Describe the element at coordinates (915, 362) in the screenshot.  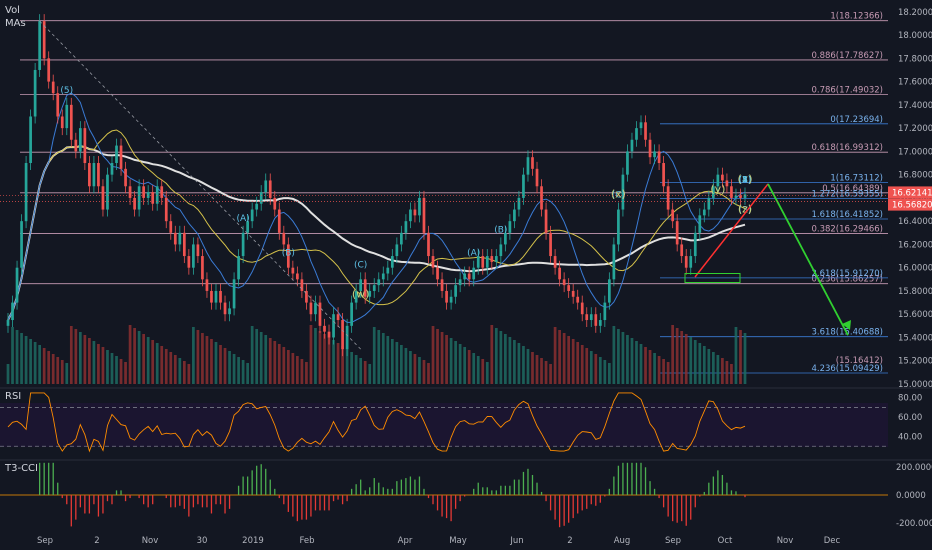
I see `price-tick-label: 15.20000` at that location.